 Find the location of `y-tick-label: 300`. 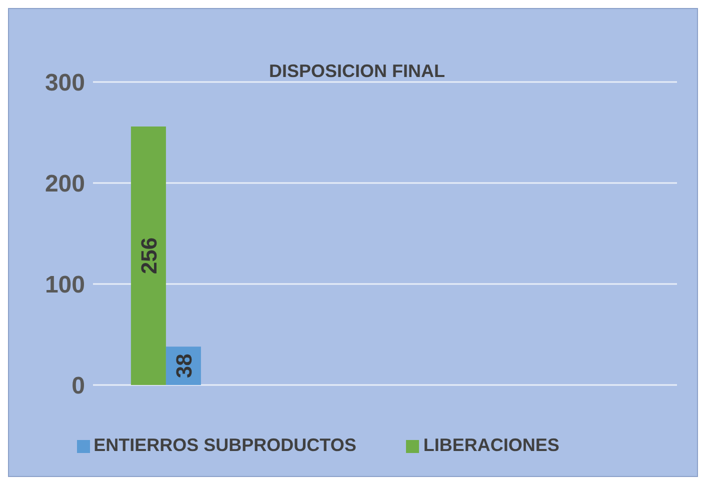

y-tick-label: 300 is located at coordinates (64, 83).